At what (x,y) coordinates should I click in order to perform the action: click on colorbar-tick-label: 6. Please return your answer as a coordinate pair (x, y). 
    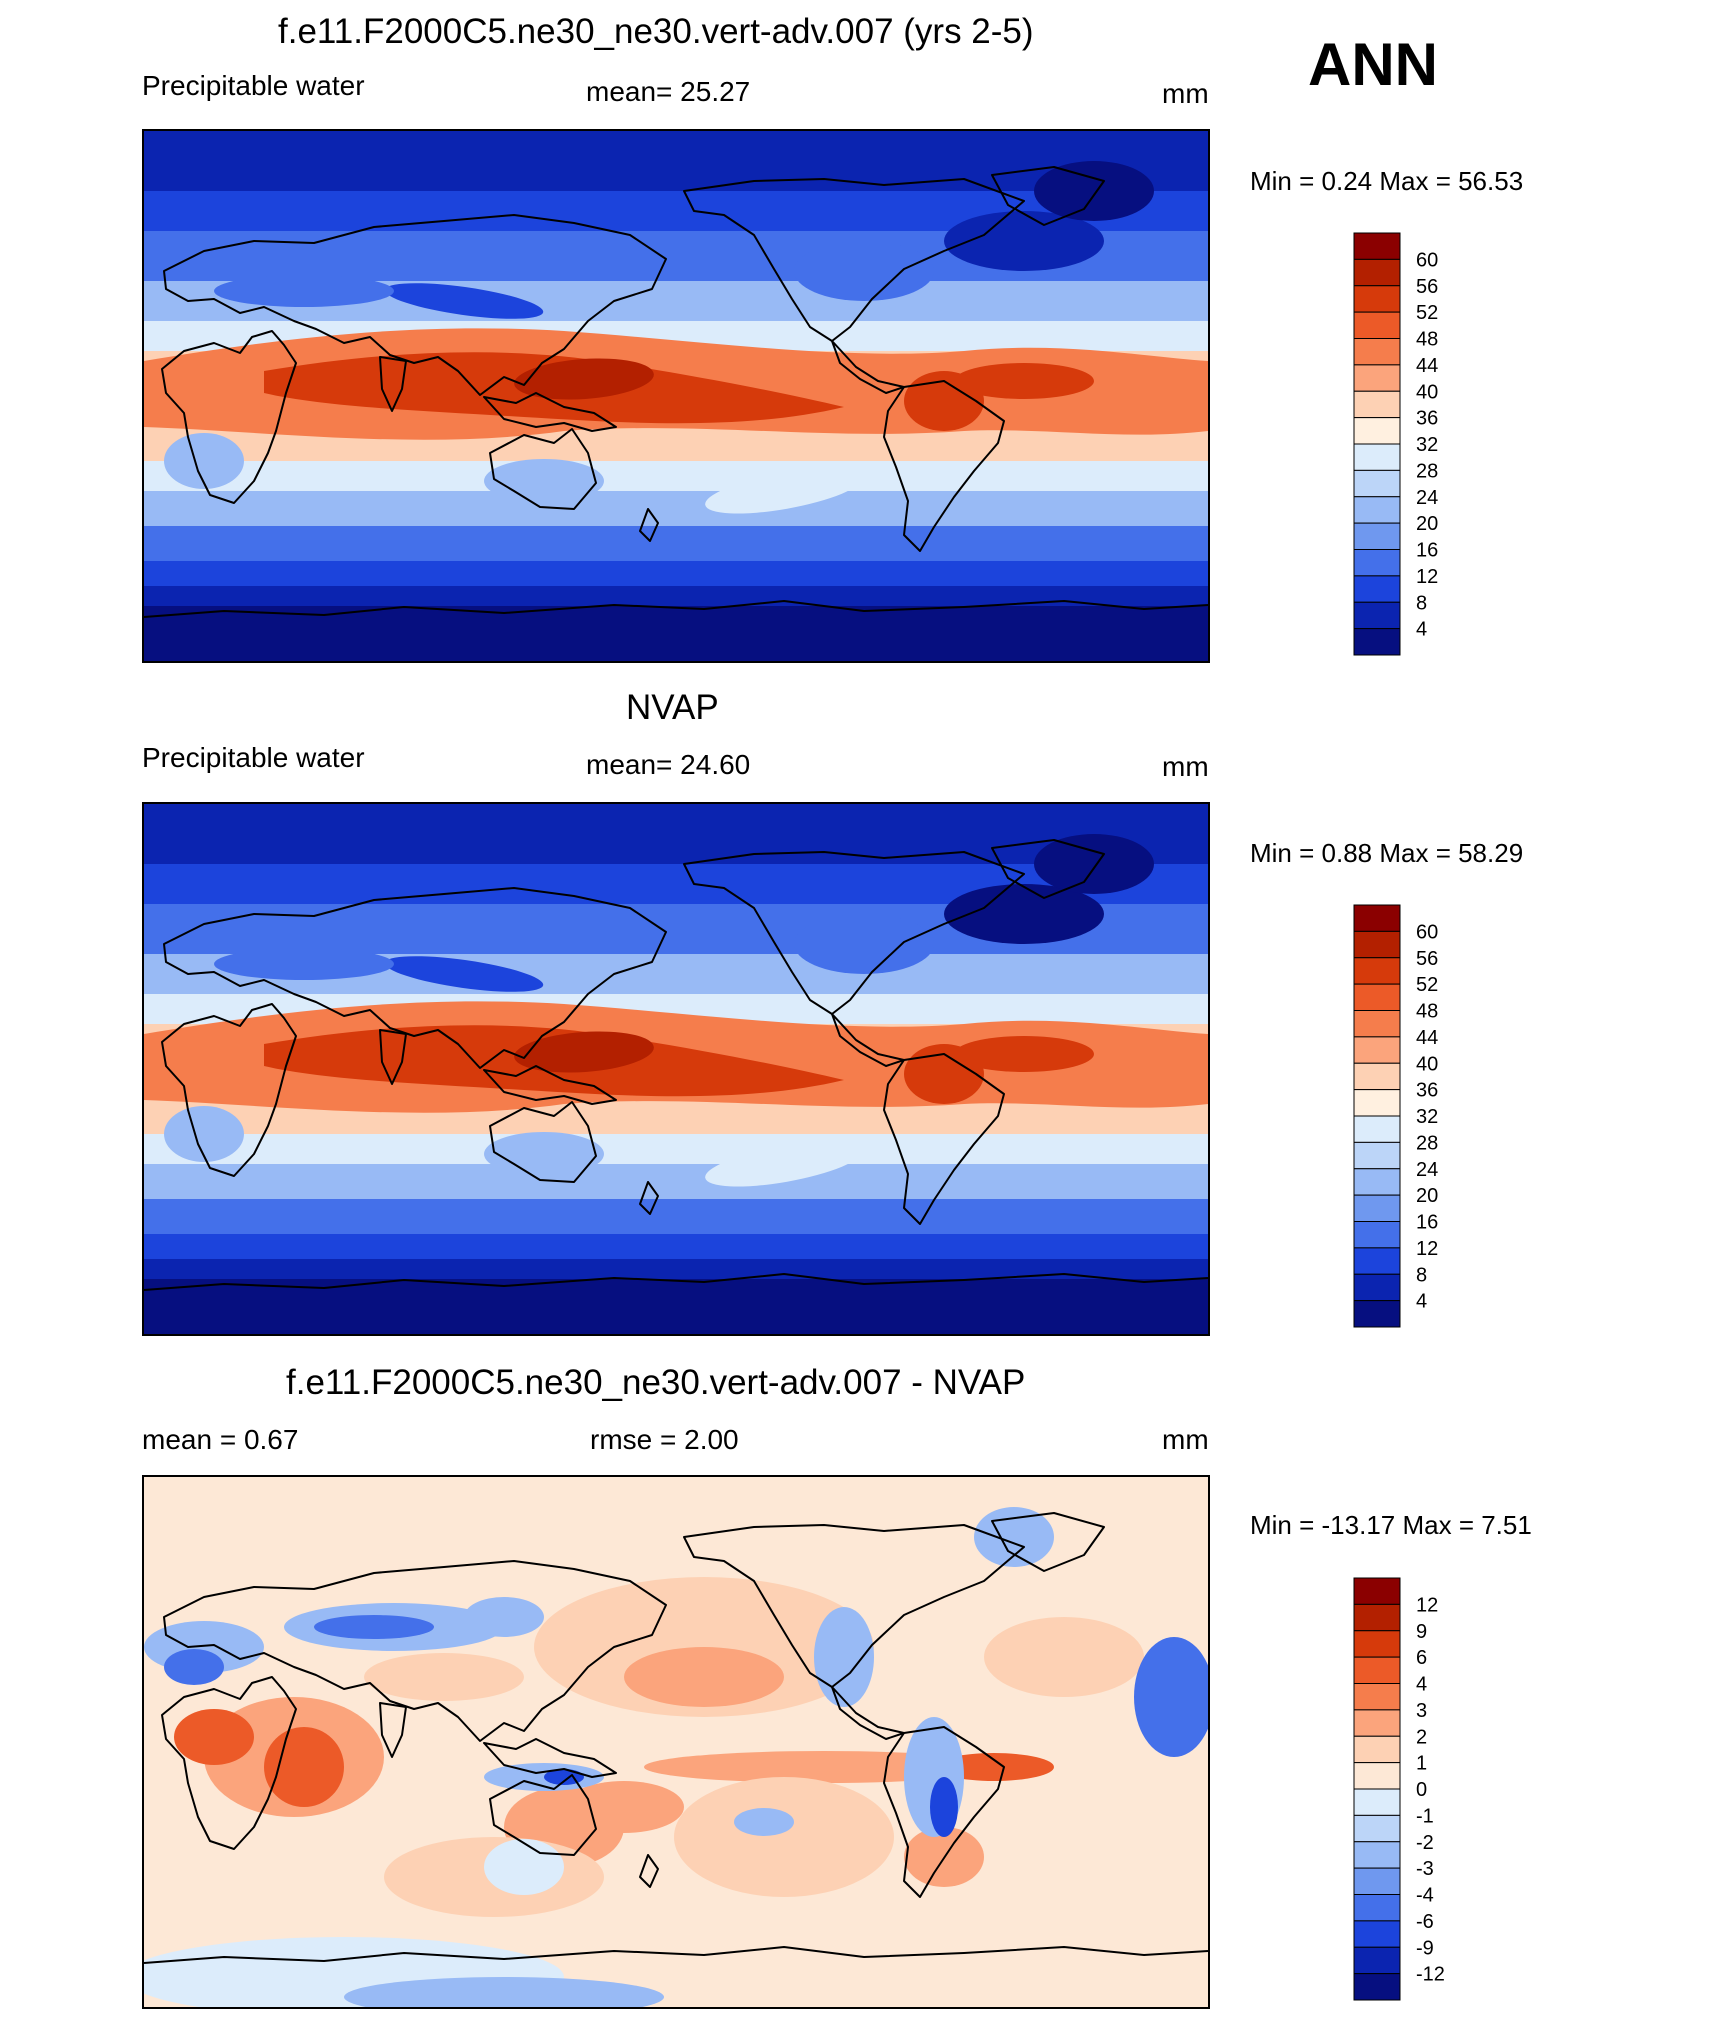
    Looking at the image, I should click on (1421, 1658).